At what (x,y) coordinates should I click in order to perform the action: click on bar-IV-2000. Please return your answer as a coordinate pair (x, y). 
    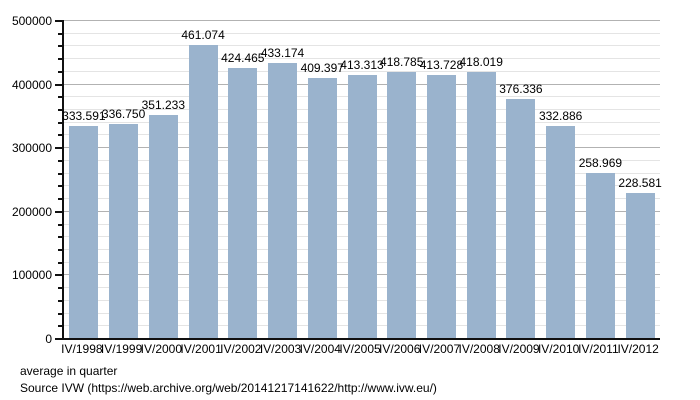
    Looking at the image, I should click on (163, 226).